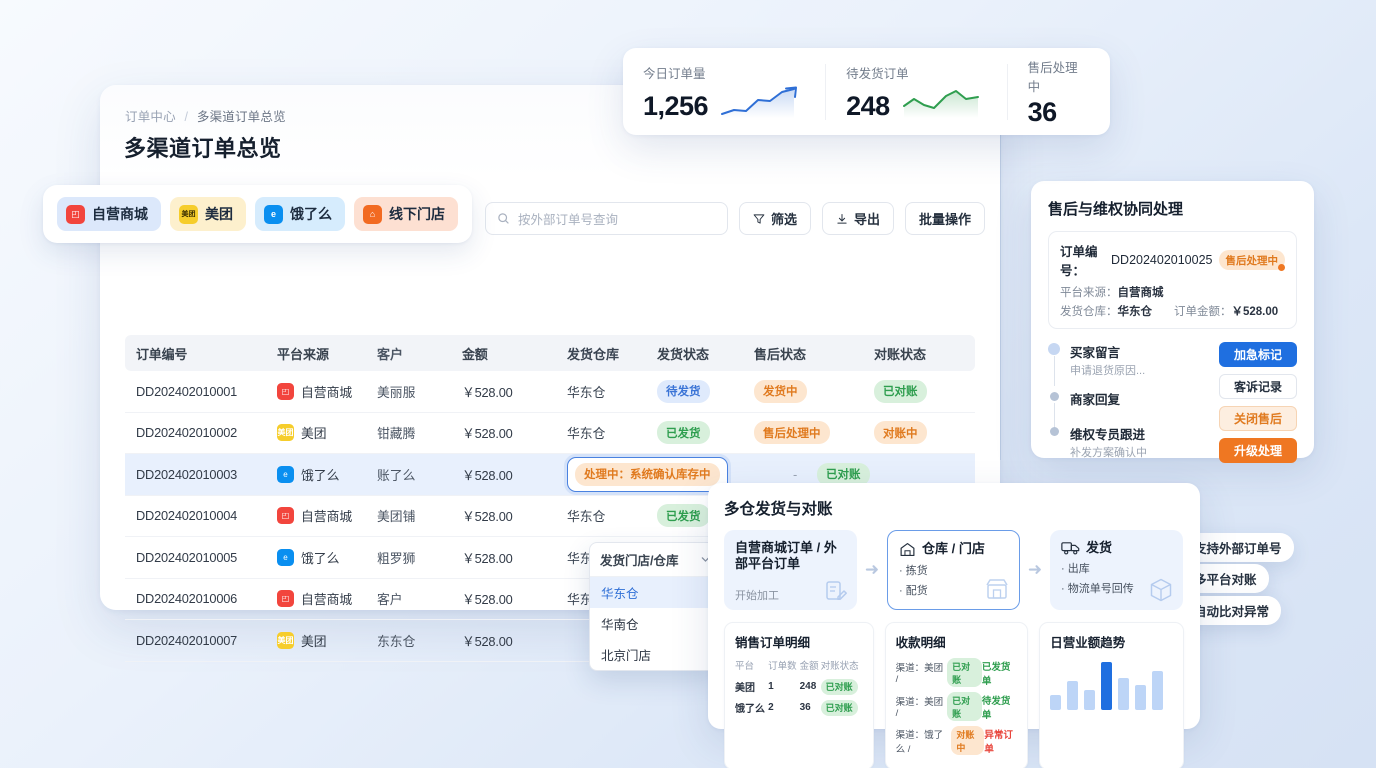 The image size is (1376, 768). Describe the element at coordinates (676, 106) in the screenshot. I see `kpi-today-orders-value: 1,256` at that location.